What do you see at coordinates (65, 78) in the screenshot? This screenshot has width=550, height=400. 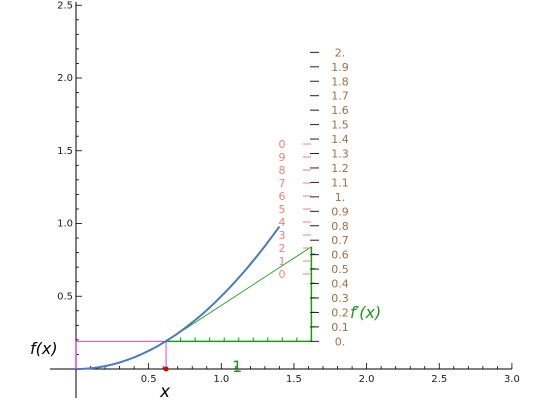 I see `y-tick-label: 2.0` at bounding box center [65, 78].